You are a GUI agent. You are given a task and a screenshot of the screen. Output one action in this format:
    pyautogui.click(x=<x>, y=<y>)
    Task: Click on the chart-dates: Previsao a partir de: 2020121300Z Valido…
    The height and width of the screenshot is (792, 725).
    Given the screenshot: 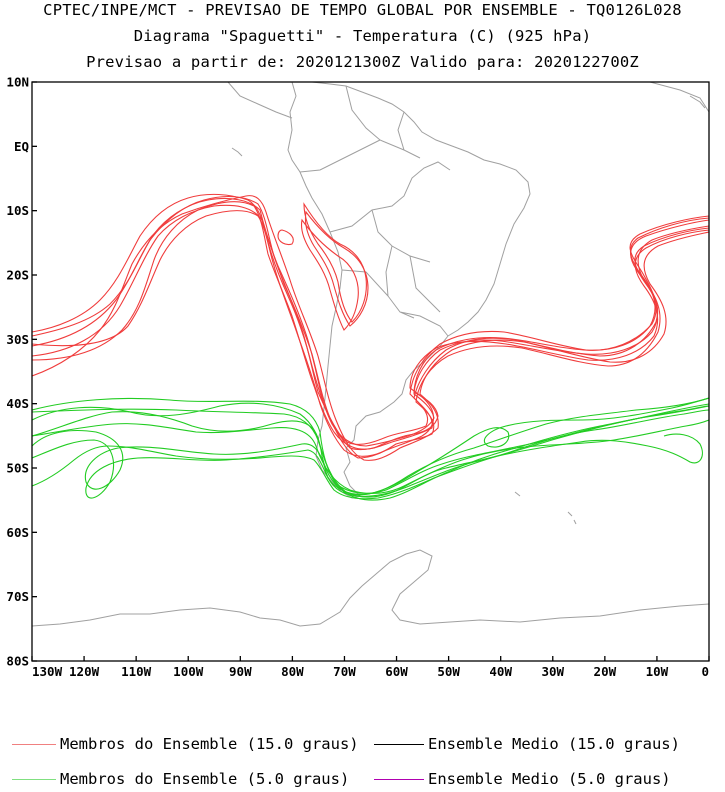 What is the action you would take?
    pyautogui.click(x=362, y=62)
    